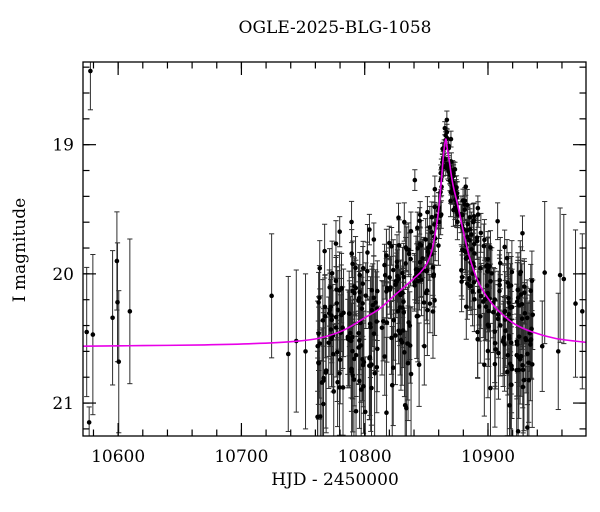 The height and width of the screenshot is (512, 600). I want to click on y-tick-label: 19, so click(63, 146).